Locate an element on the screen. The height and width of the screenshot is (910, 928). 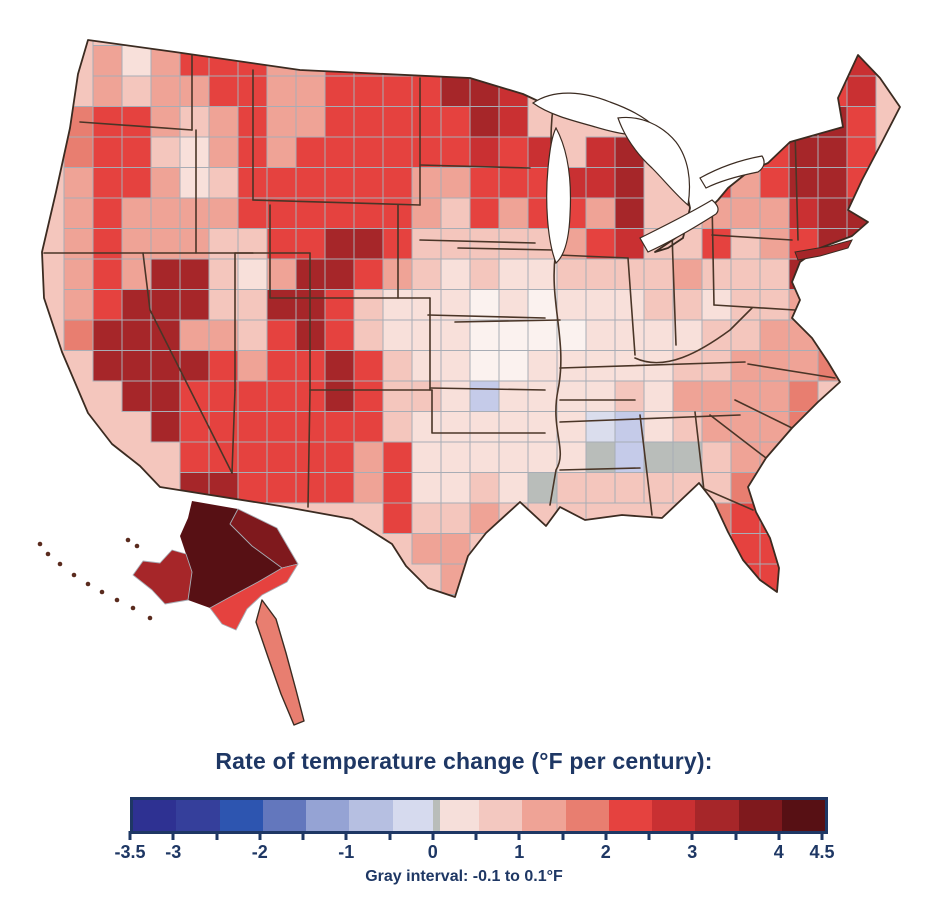
lake-ontario is located at coordinates (732, 172).